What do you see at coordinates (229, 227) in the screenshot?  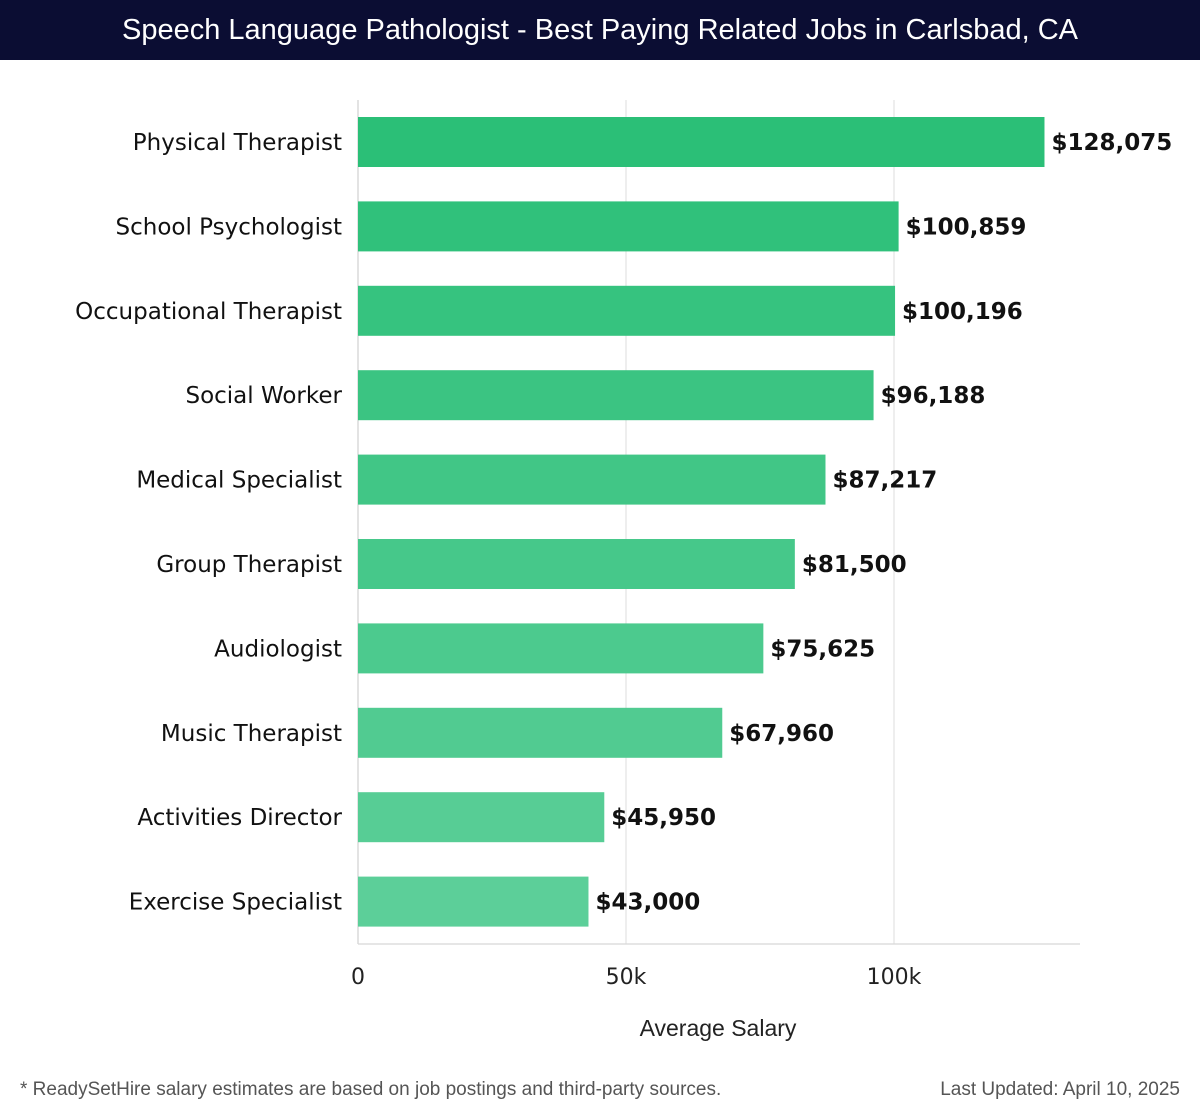 I see `category-label: School Psychologist` at bounding box center [229, 227].